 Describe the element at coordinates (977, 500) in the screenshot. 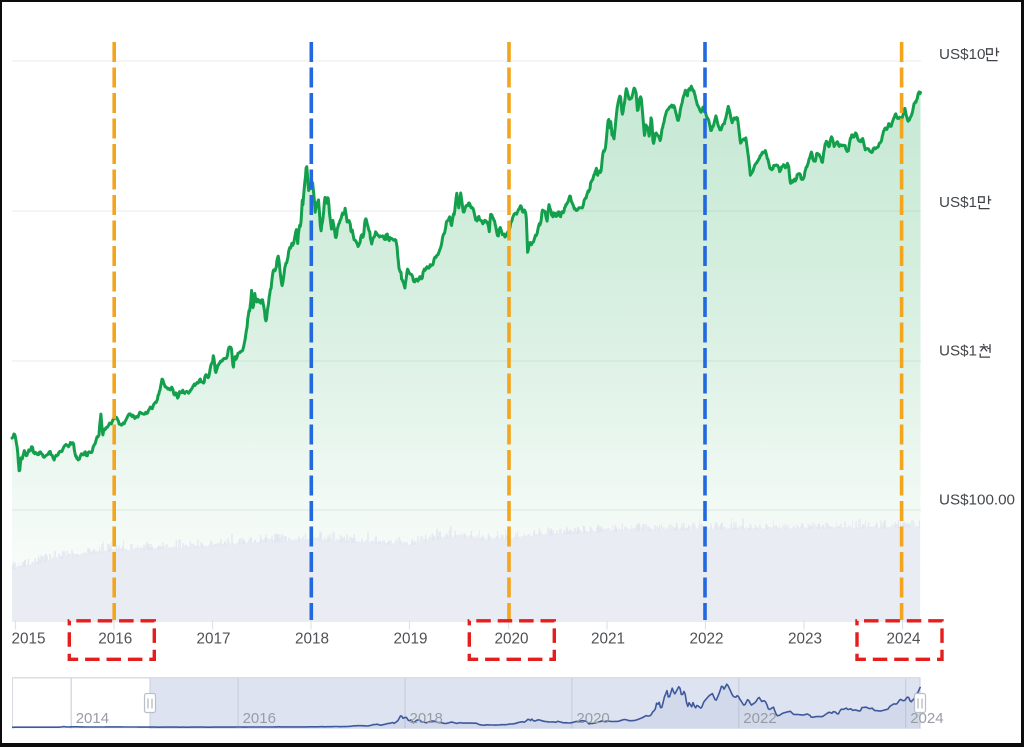

I see `svg-text: US$100.00` at that location.